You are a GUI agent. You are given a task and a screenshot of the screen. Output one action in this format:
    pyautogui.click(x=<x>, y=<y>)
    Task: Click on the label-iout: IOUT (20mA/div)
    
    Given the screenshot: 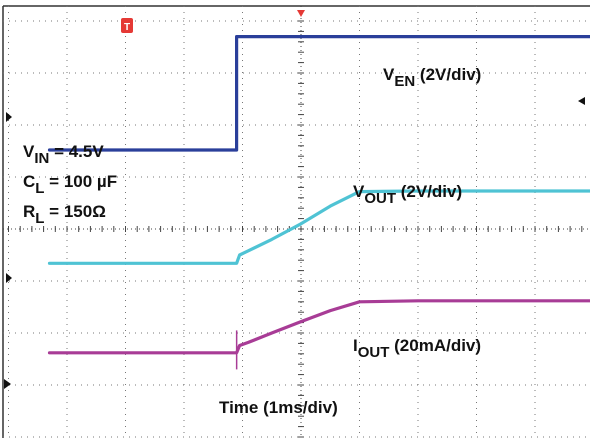 What is the action you would take?
    pyautogui.click(x=417, y=348)
    